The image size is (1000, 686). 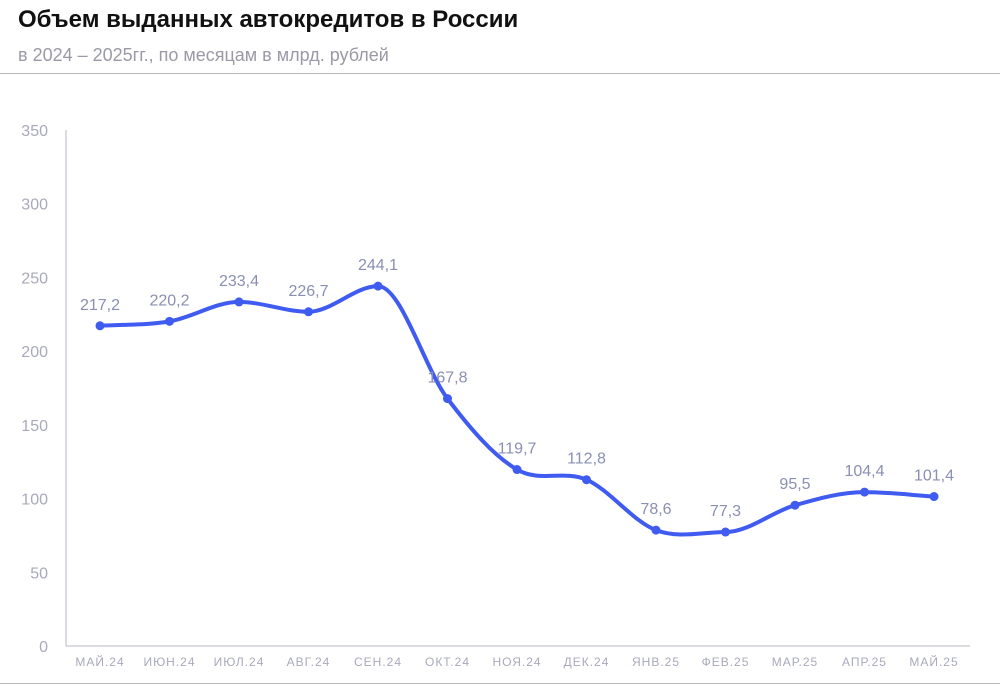 I want to click on data-label: 244,1, so click(x=378, y=265).